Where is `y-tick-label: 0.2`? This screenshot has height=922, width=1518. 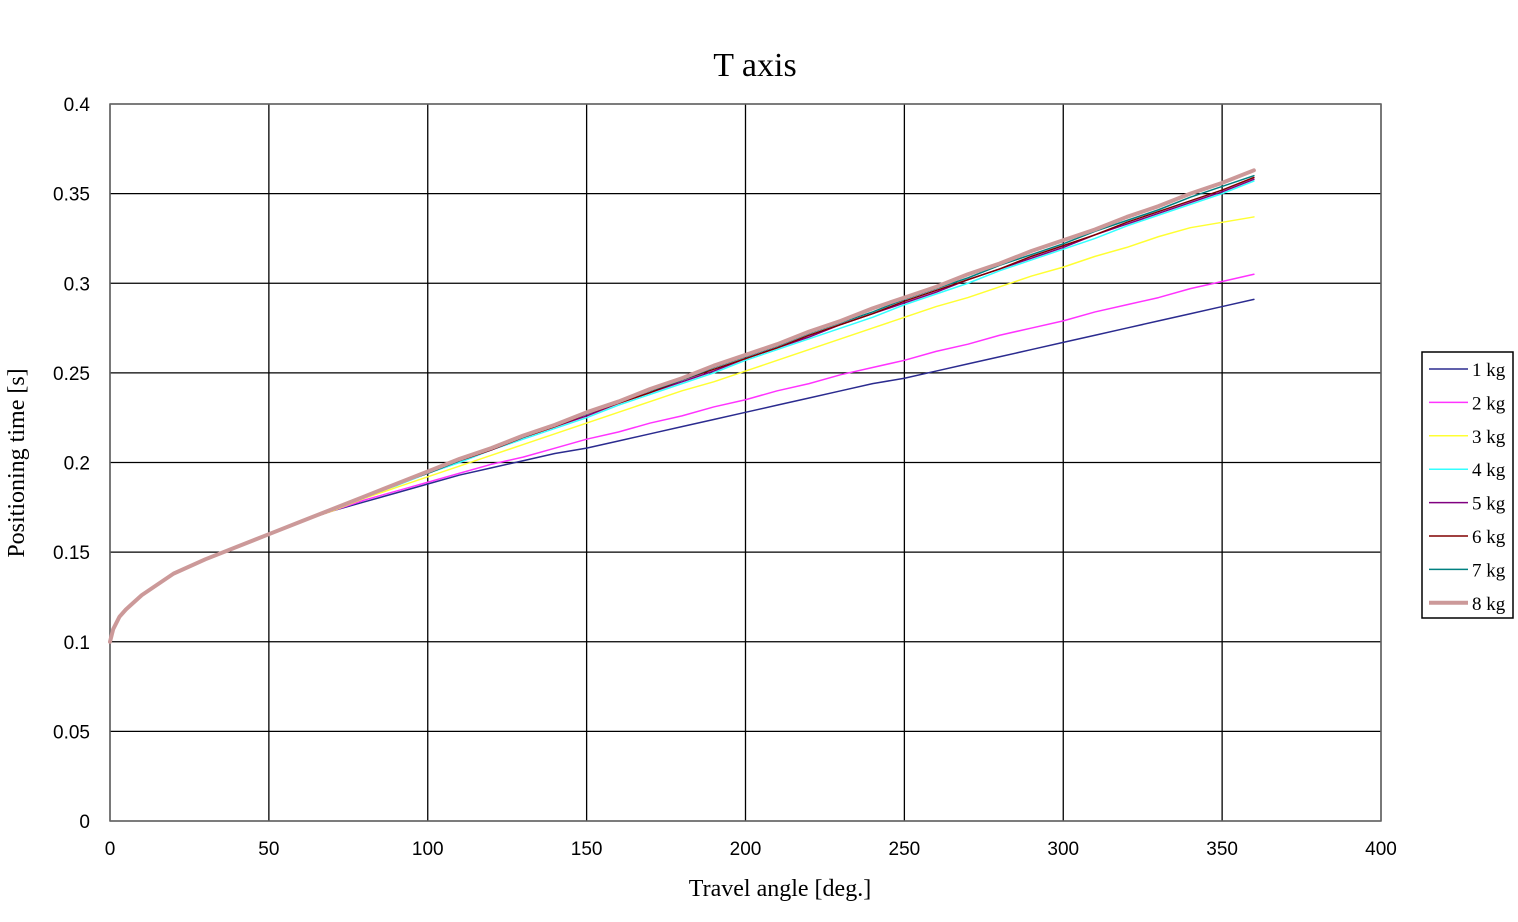
y-tick-label: 0.2 is located at coordinates (77, 464).